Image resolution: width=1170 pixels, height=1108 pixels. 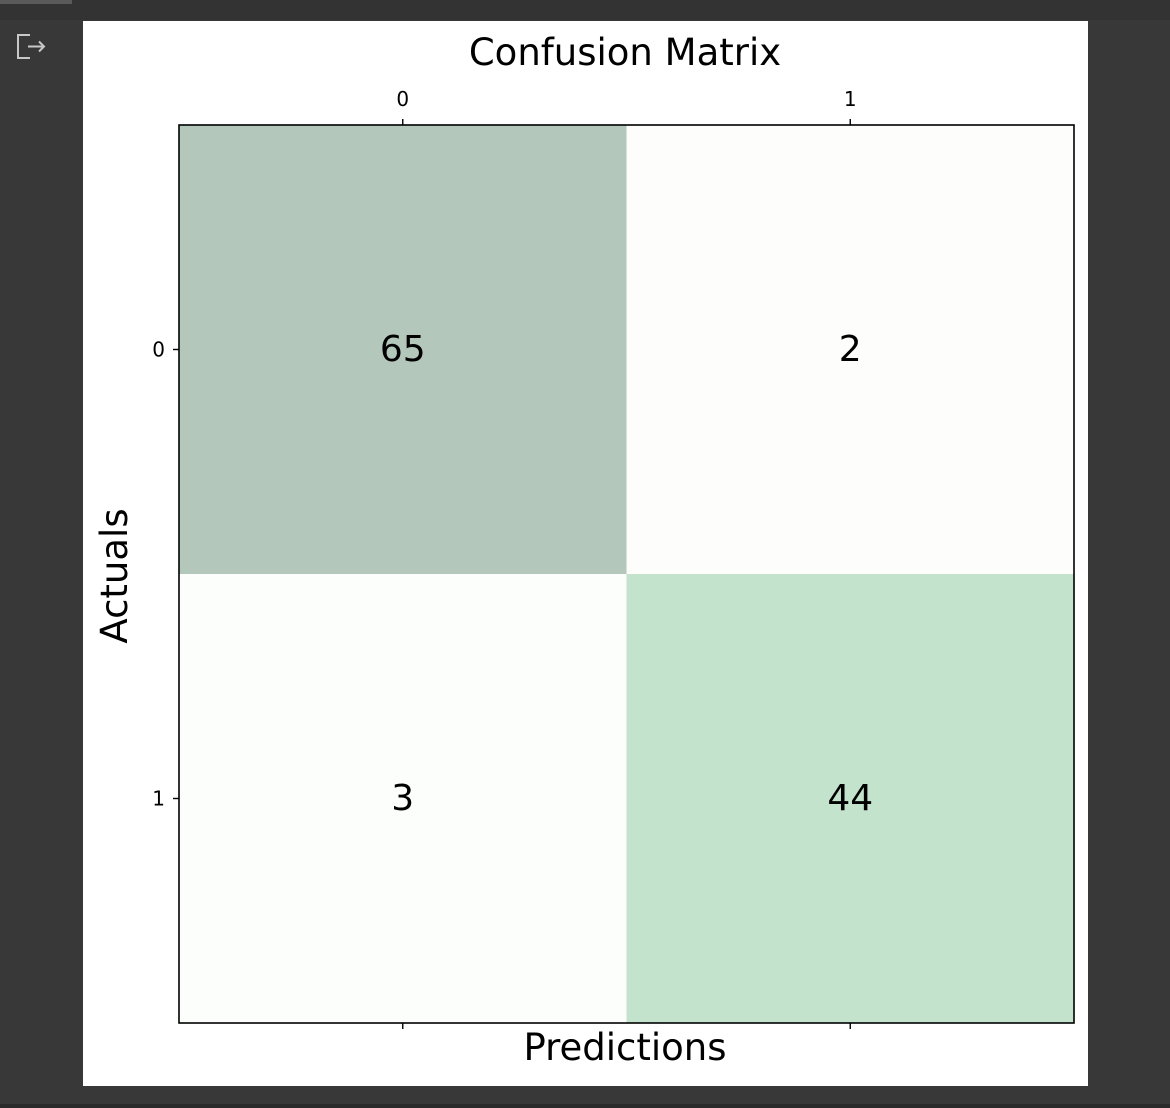 I want to click on x-axis-label: Predictions, so click(x=624, y=1047).